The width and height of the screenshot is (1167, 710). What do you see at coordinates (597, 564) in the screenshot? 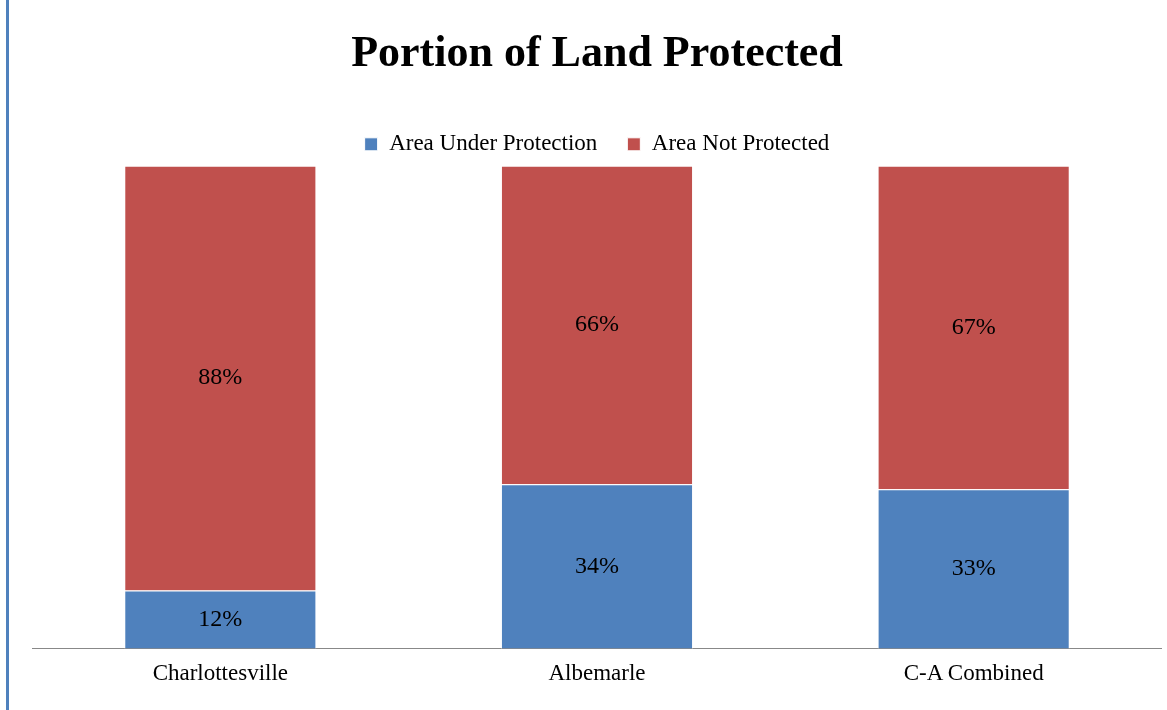
I see `data-label: 34%` at bounding box center [597, 564].